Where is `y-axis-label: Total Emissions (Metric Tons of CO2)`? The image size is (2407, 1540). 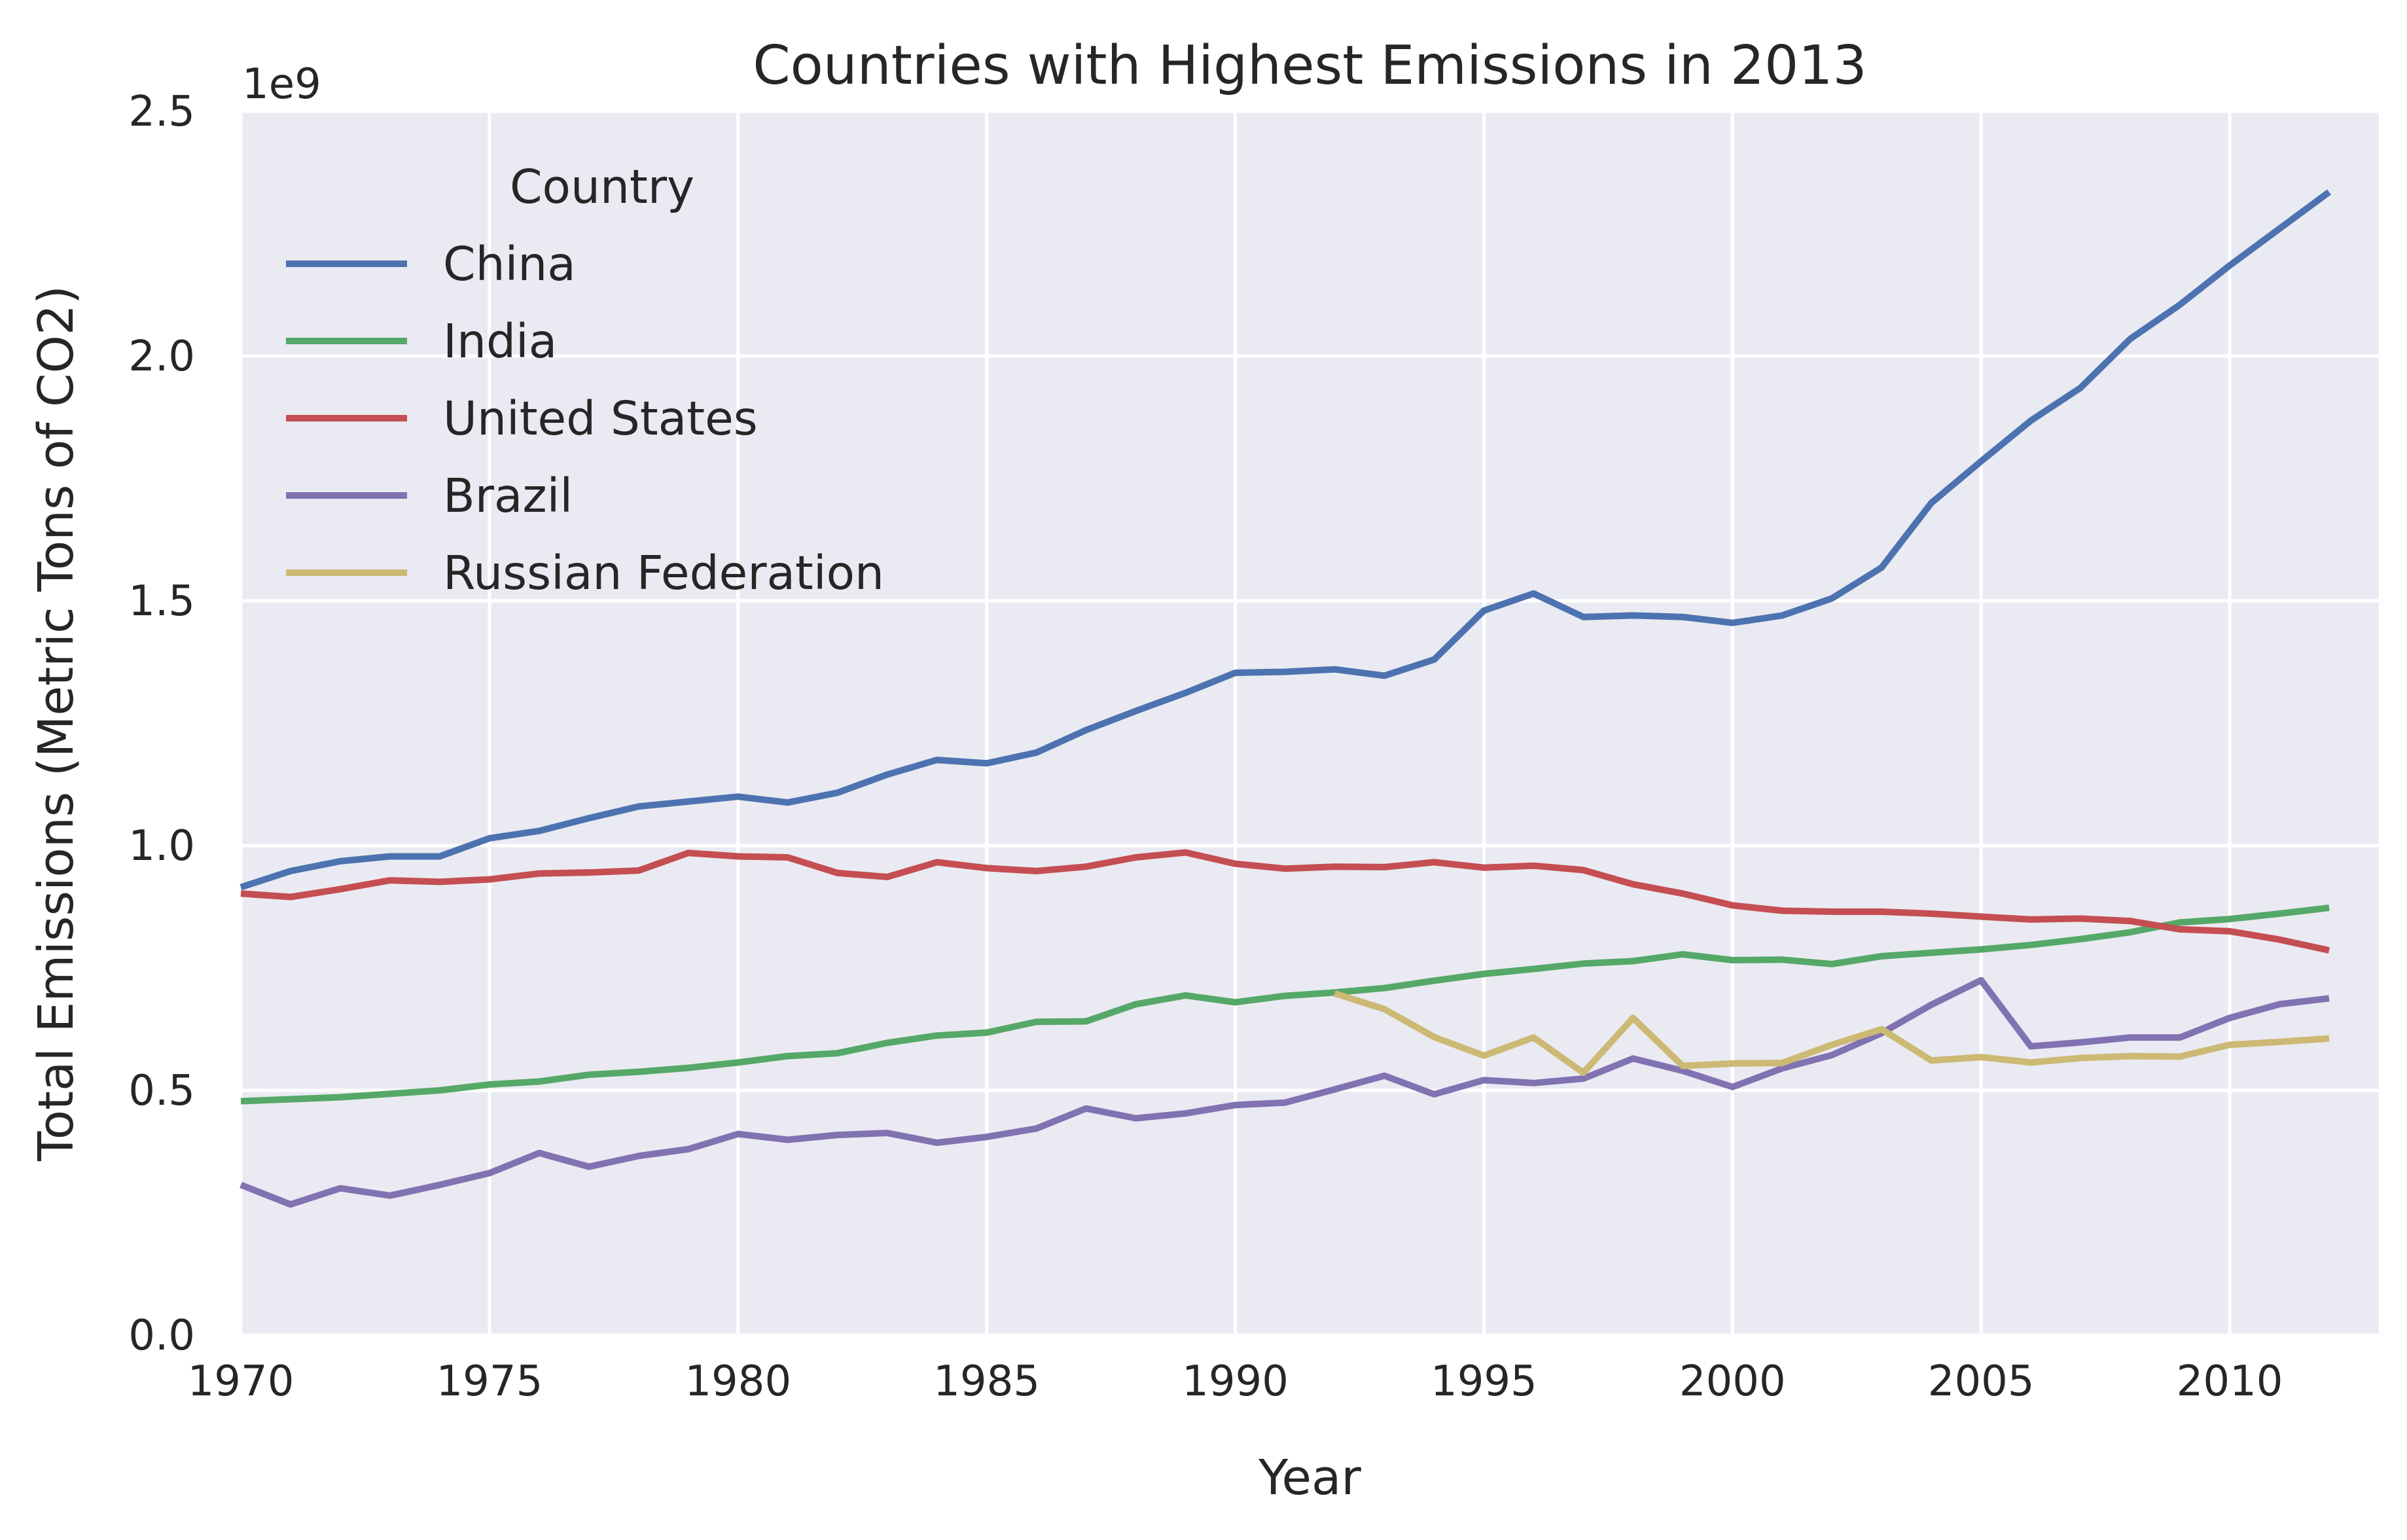
y-axis-label: Total Emissions (Metric Tons of CO2) is located at coordinates (56, 723).